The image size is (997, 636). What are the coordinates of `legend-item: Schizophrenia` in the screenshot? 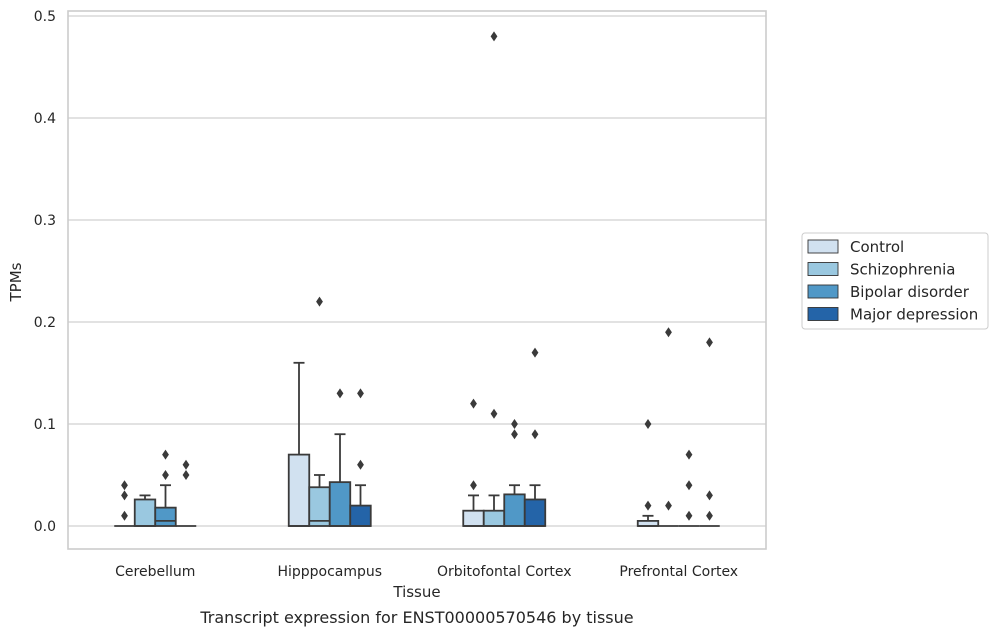 It's located at (881, 270).